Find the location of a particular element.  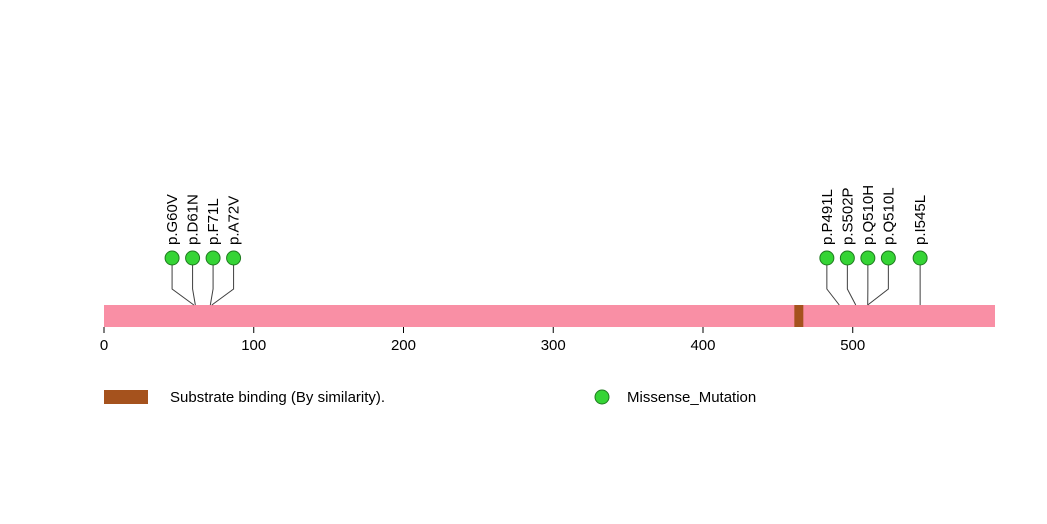

mutation-label: p.D61N is located at coordinates (193, 219).